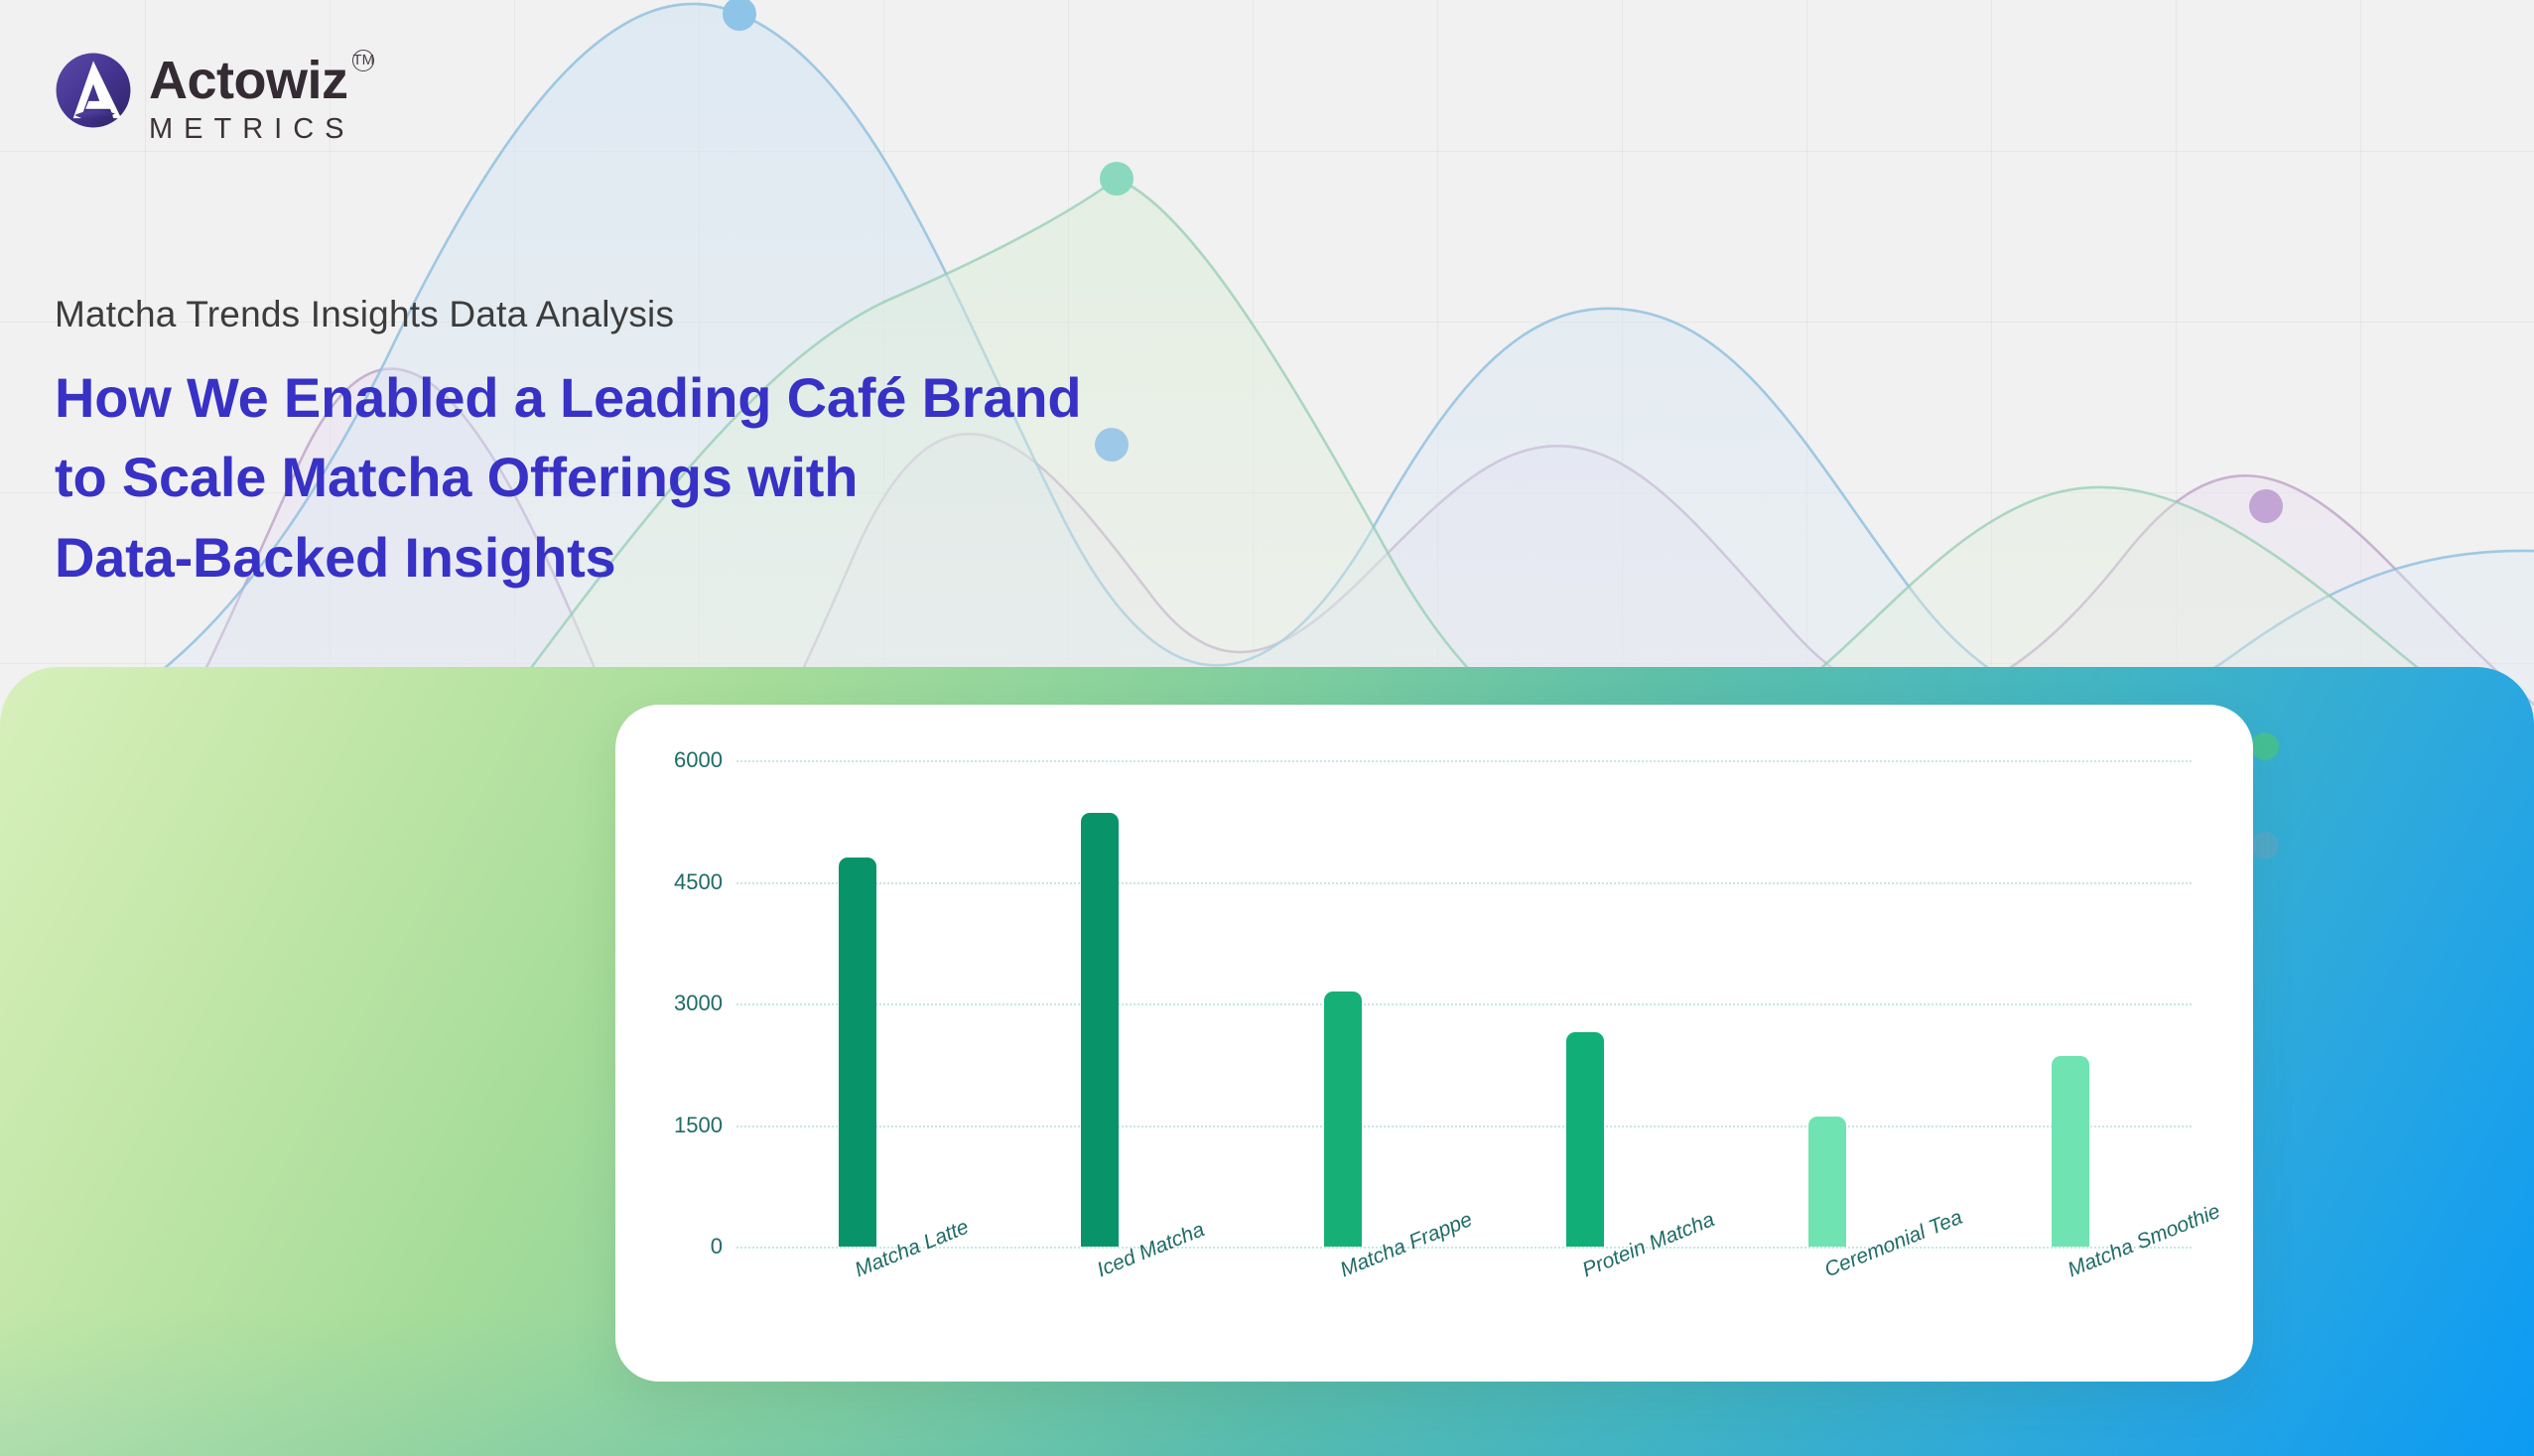 The width and height of the screenshot is (2534, 1456). I want to click on logo-wordmark: Actowiz TM, so click(261, 80).